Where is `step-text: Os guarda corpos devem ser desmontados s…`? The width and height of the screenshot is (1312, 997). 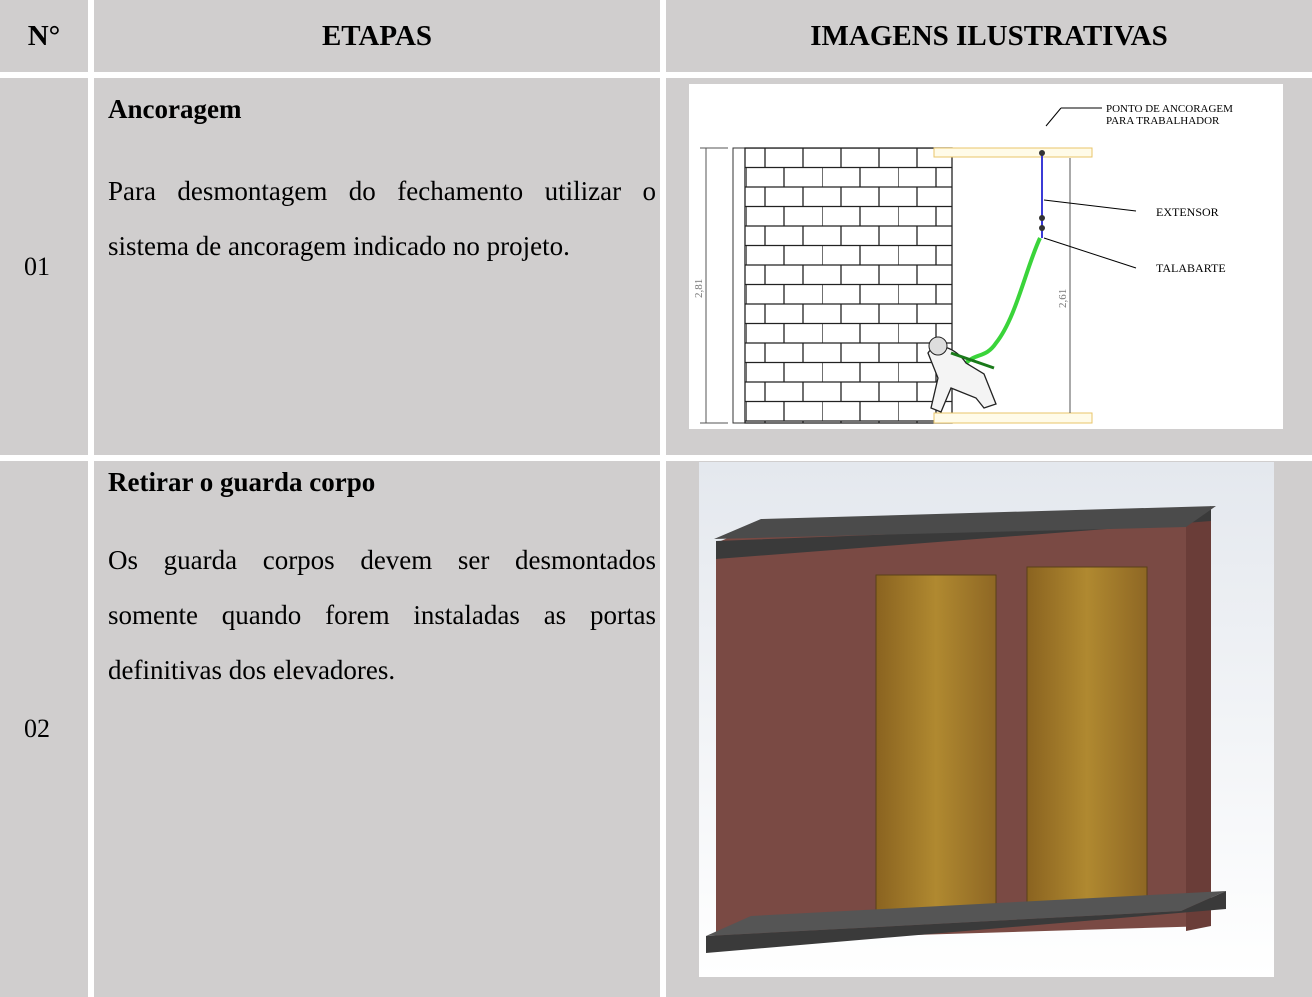 step-text: Os guarda corpos devem ser desmontados s… is located at coordinates (382, 615).